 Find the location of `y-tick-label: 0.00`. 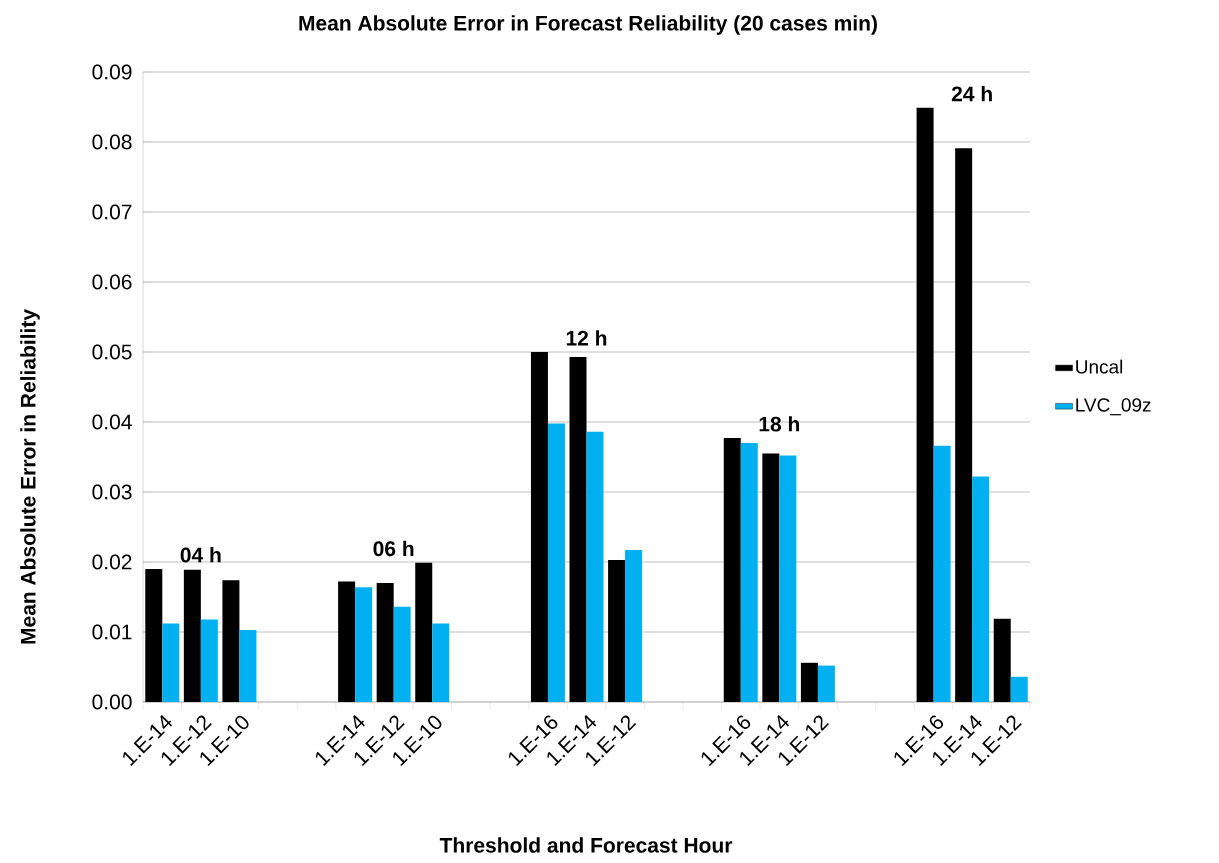

y-tick-label: 0.00 is located at coordinates (112, 702).